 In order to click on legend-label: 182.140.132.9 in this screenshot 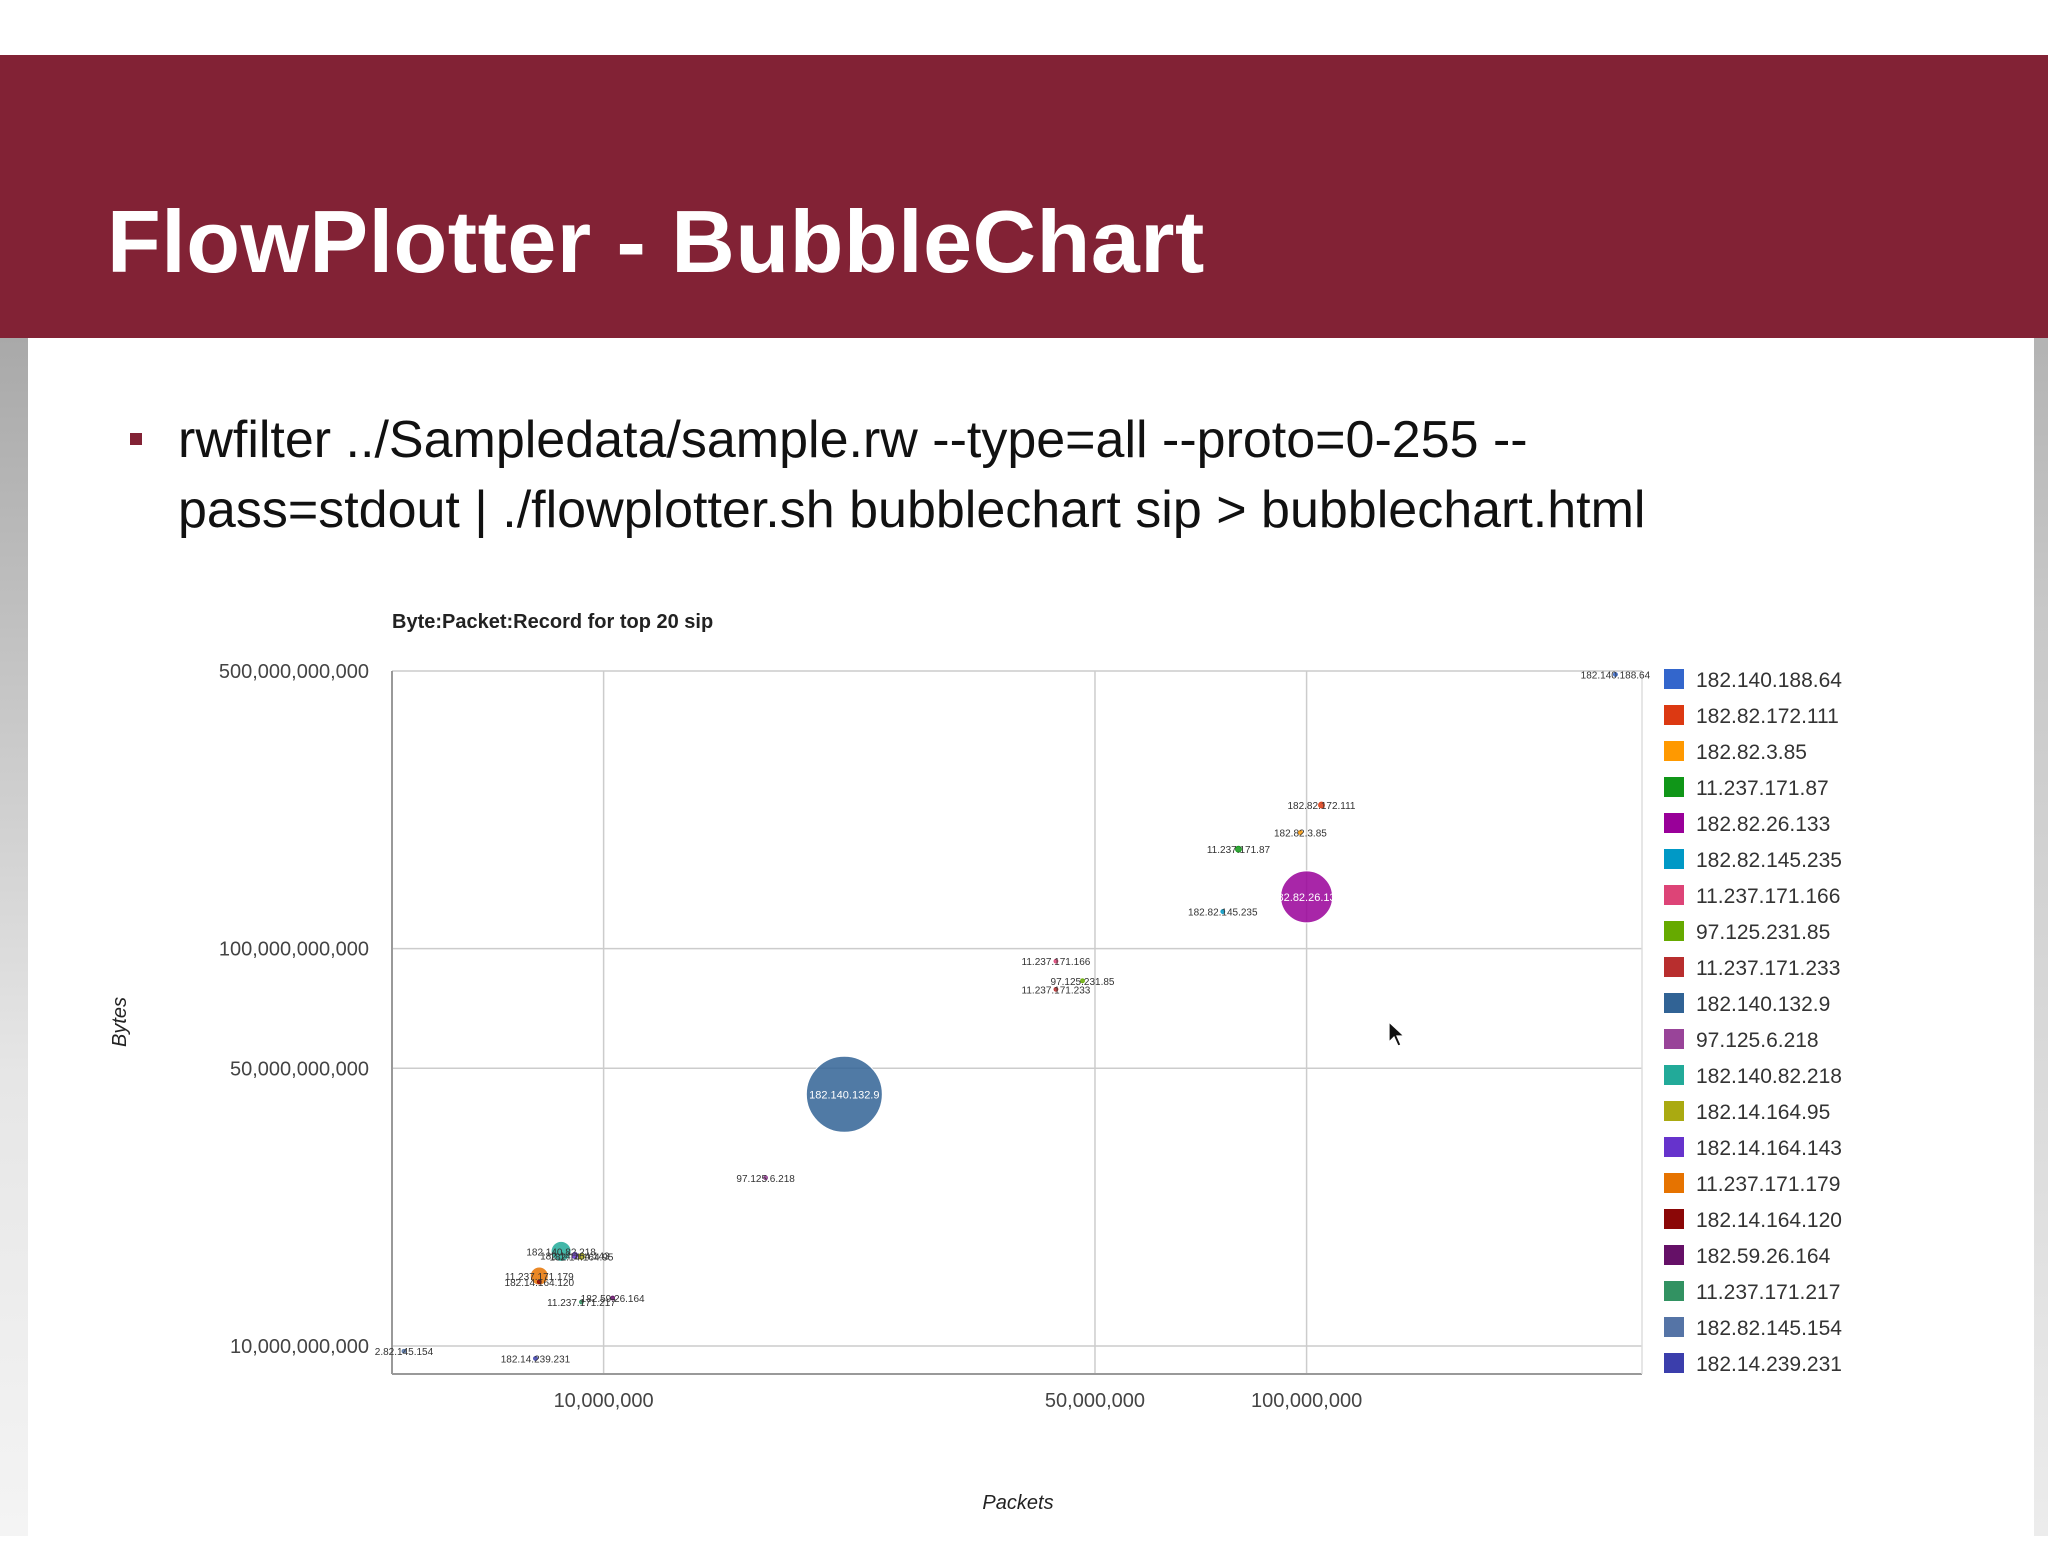, I will do `click(1763, 1004)`.